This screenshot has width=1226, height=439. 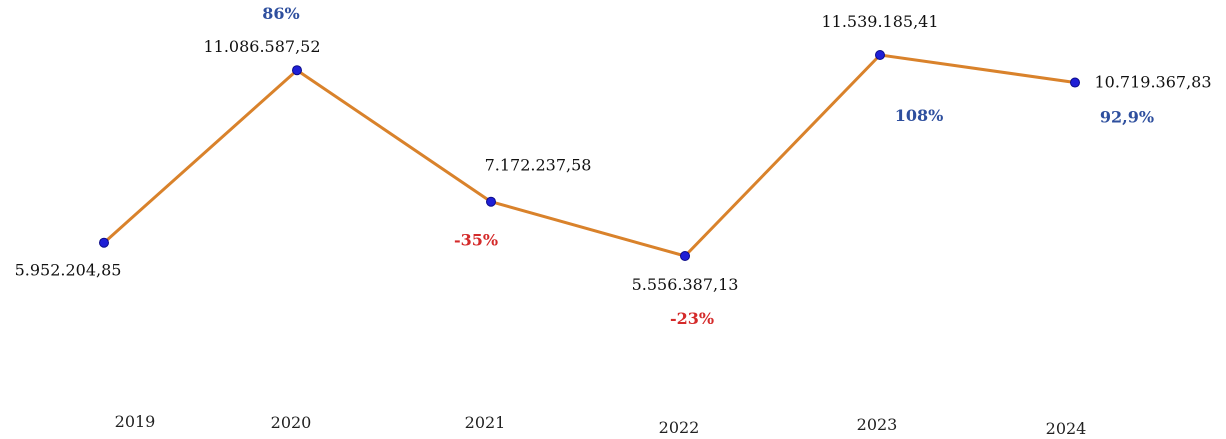 What do you see at coordinates (104, 242) in the screenshot?
I see `data-point-2019` at bounding box center [104, 242].